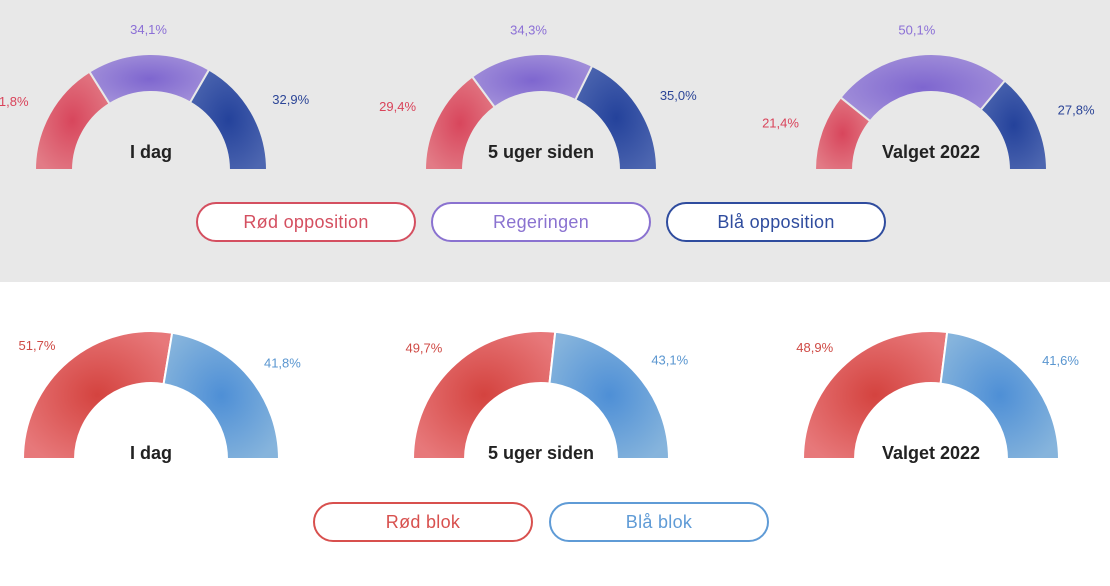 The height and width of the screenshot is (586, 1110). I want to click on legend-blue-opposition-button: Blå opposition, so click(776, 222).